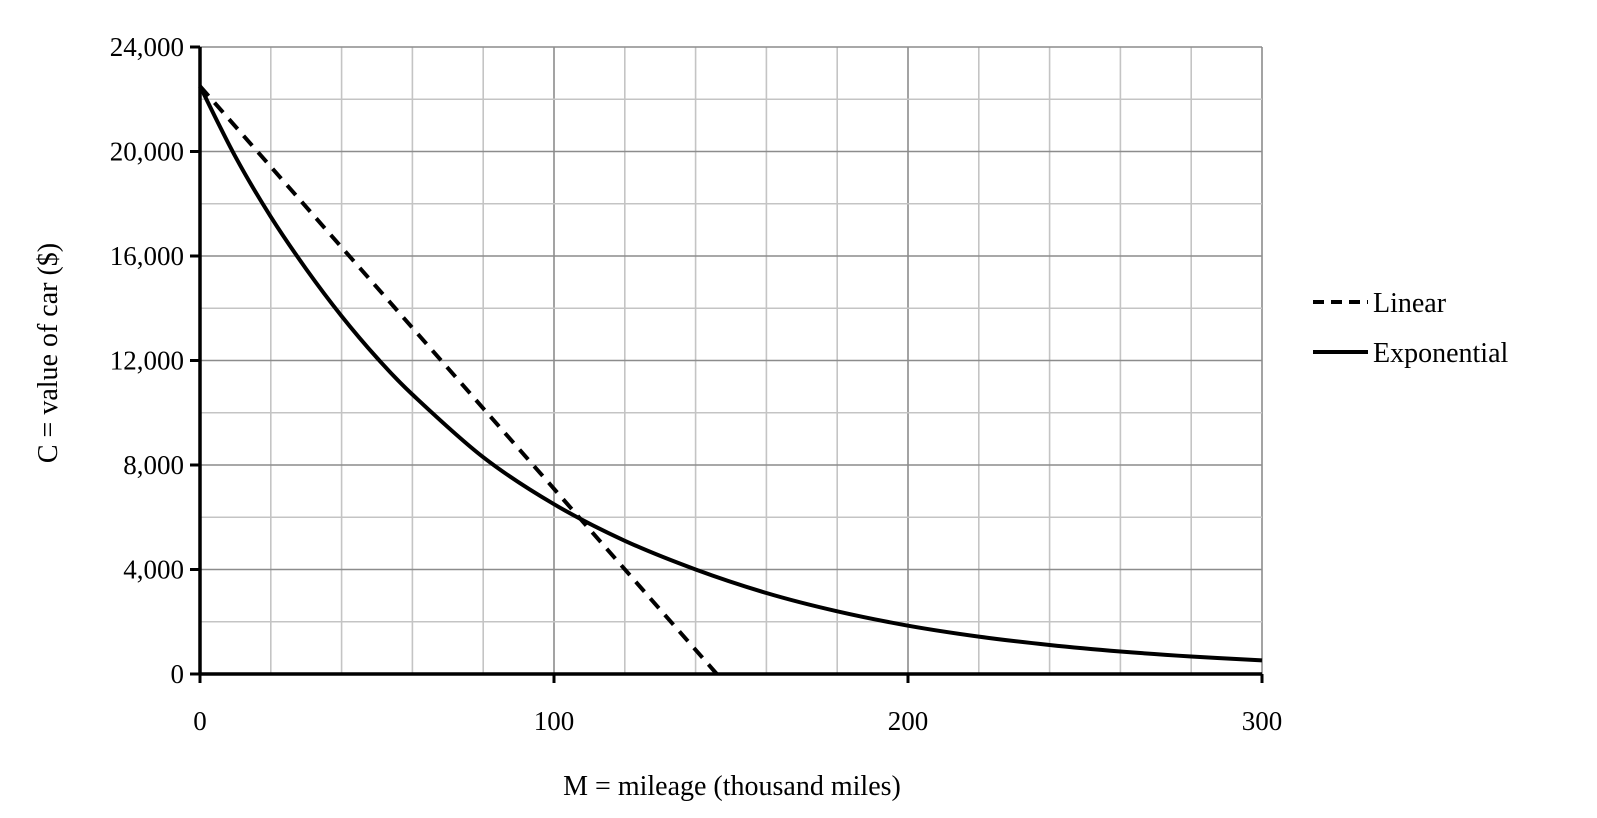 Image resolution: width=1597 pixels, height=818 pixels. Describe the element at coordinates (178, 674) in the screenshot. I see `y-tick-label: 0` at that location.